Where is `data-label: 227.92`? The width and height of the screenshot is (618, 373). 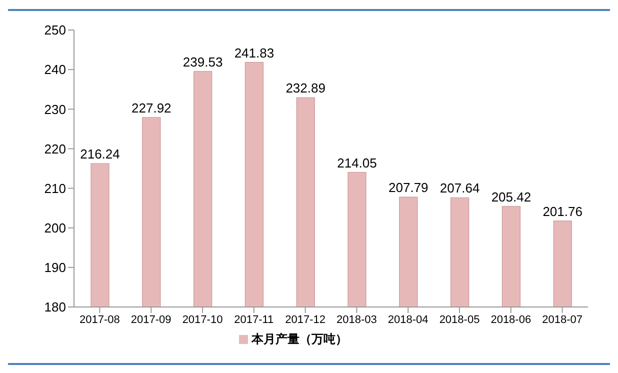 data-label: 227.92 is located at coordinates (152, 108).